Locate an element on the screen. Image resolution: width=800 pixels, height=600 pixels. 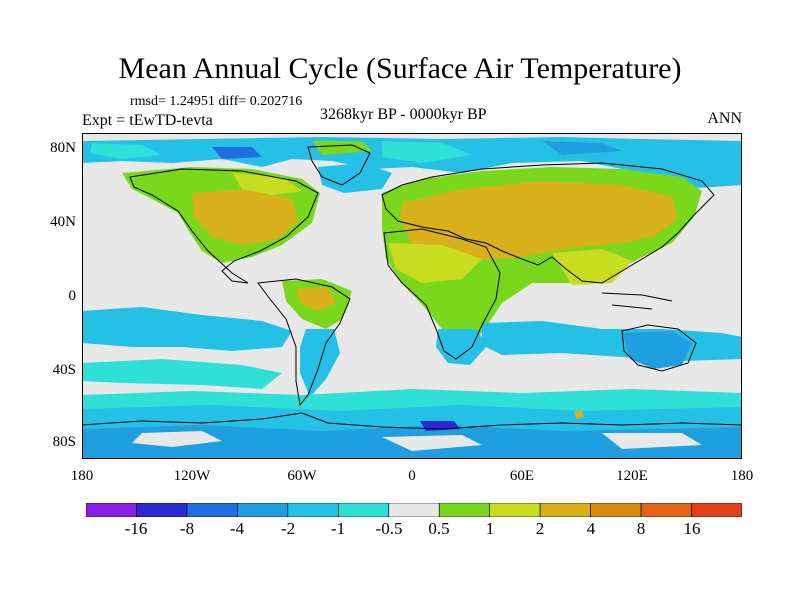
asia-warm-mid is located at coordinates (592, 267).